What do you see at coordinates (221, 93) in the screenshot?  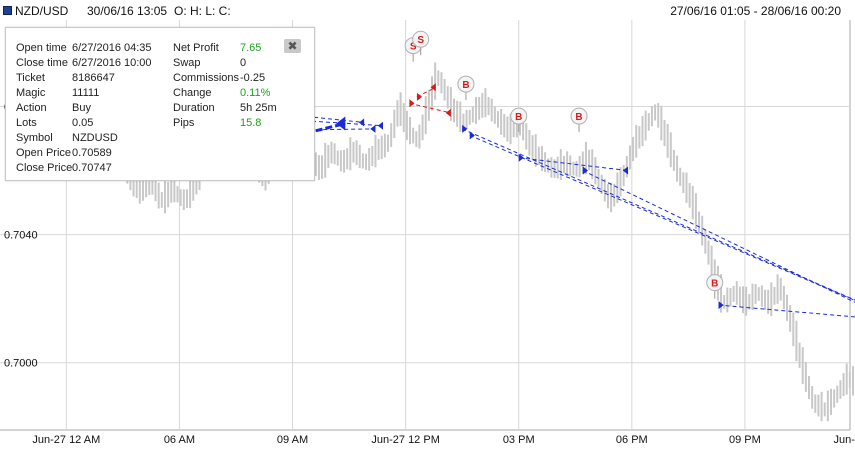 I see `trade-detail-row: Change 0.11%` at bounding box center [221, 93].